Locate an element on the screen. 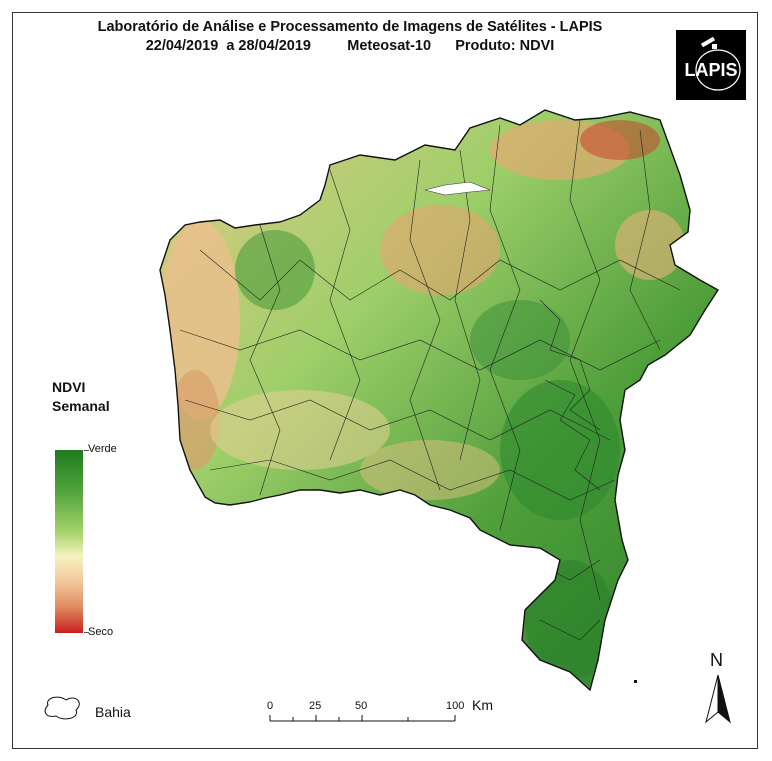  ramp-tick-bottom is located at coordinates (86, 632).